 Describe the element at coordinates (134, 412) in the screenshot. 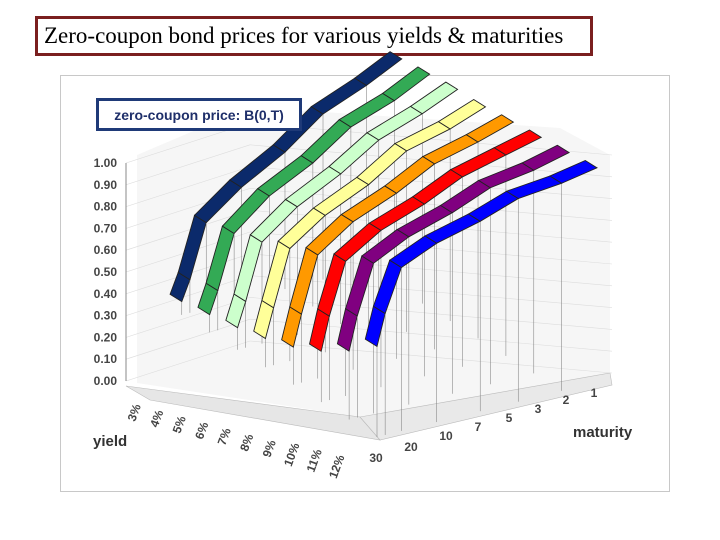

I see `yield-tick-label: 3%` at that location.